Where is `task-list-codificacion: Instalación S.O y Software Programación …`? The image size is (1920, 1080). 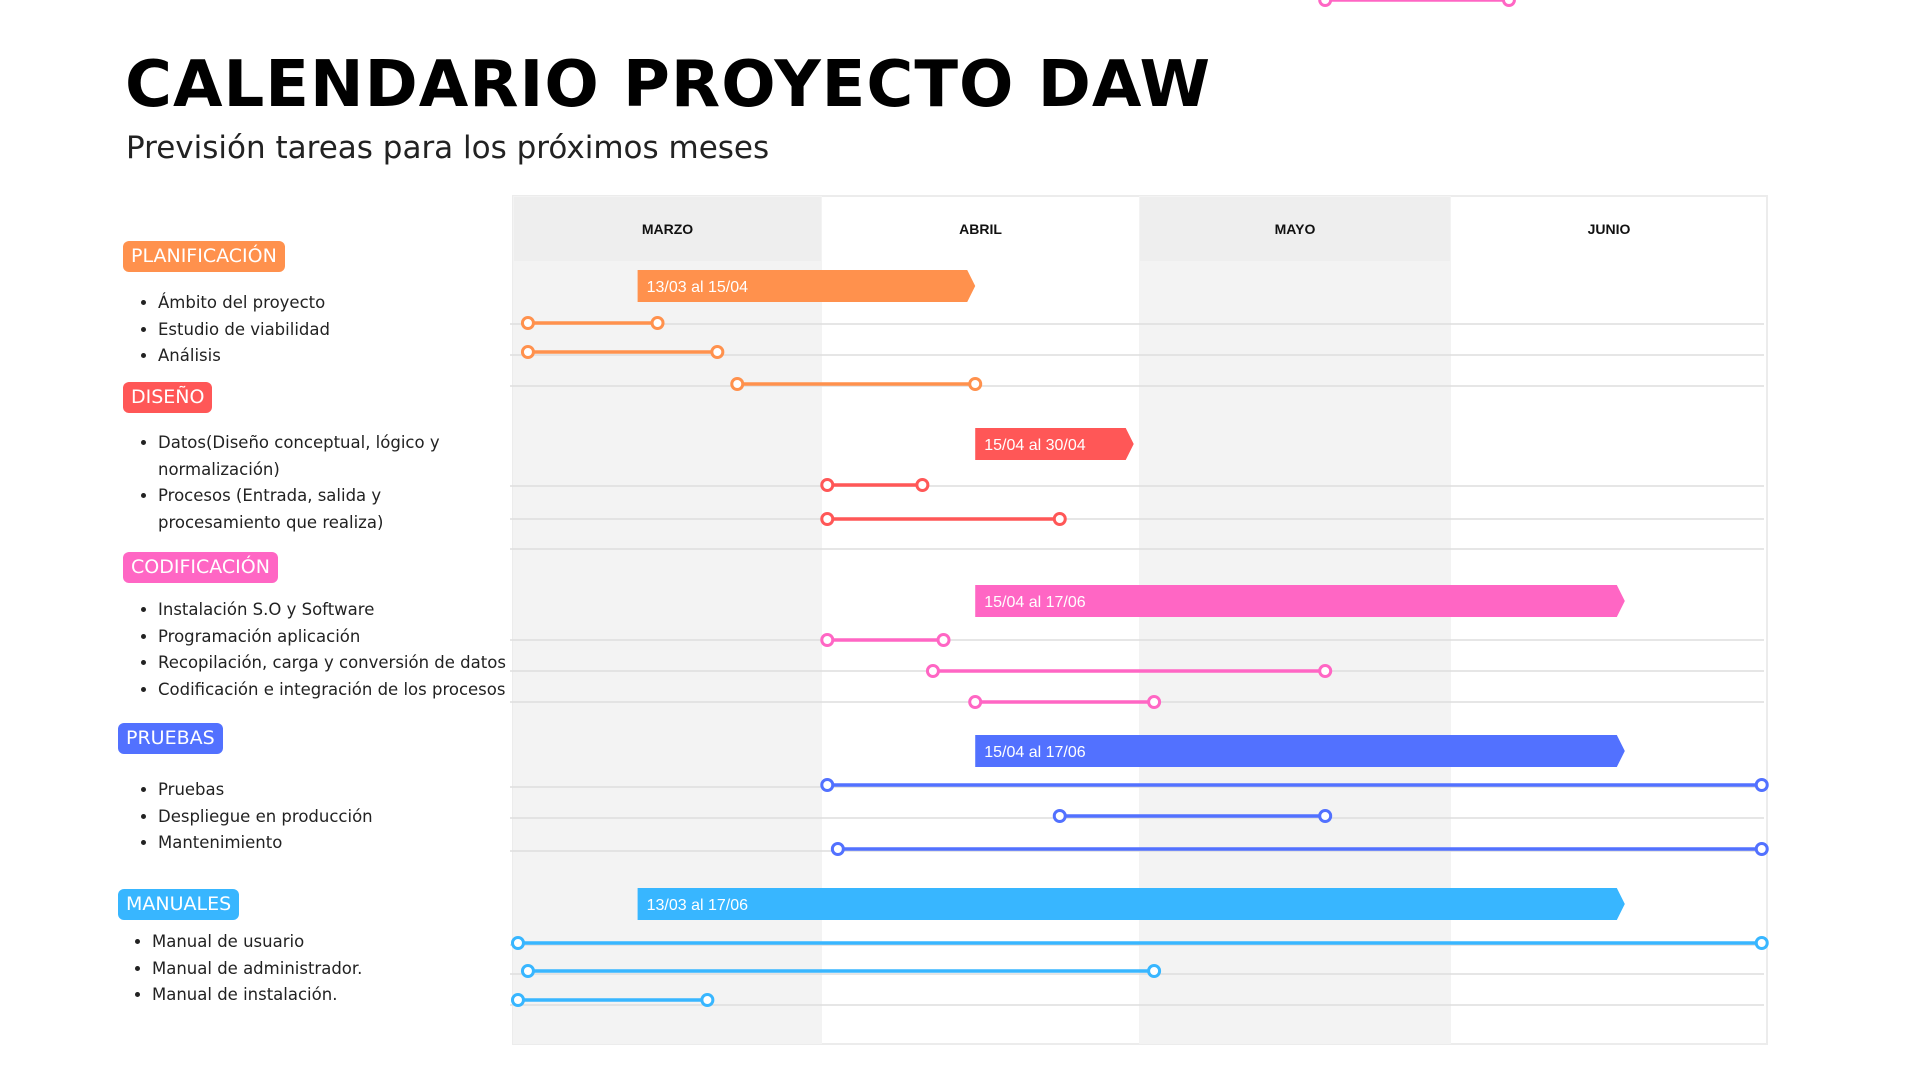 task-list-codificacion: Instalación S.O y Software Programación … is located at coordinates (342, 650).